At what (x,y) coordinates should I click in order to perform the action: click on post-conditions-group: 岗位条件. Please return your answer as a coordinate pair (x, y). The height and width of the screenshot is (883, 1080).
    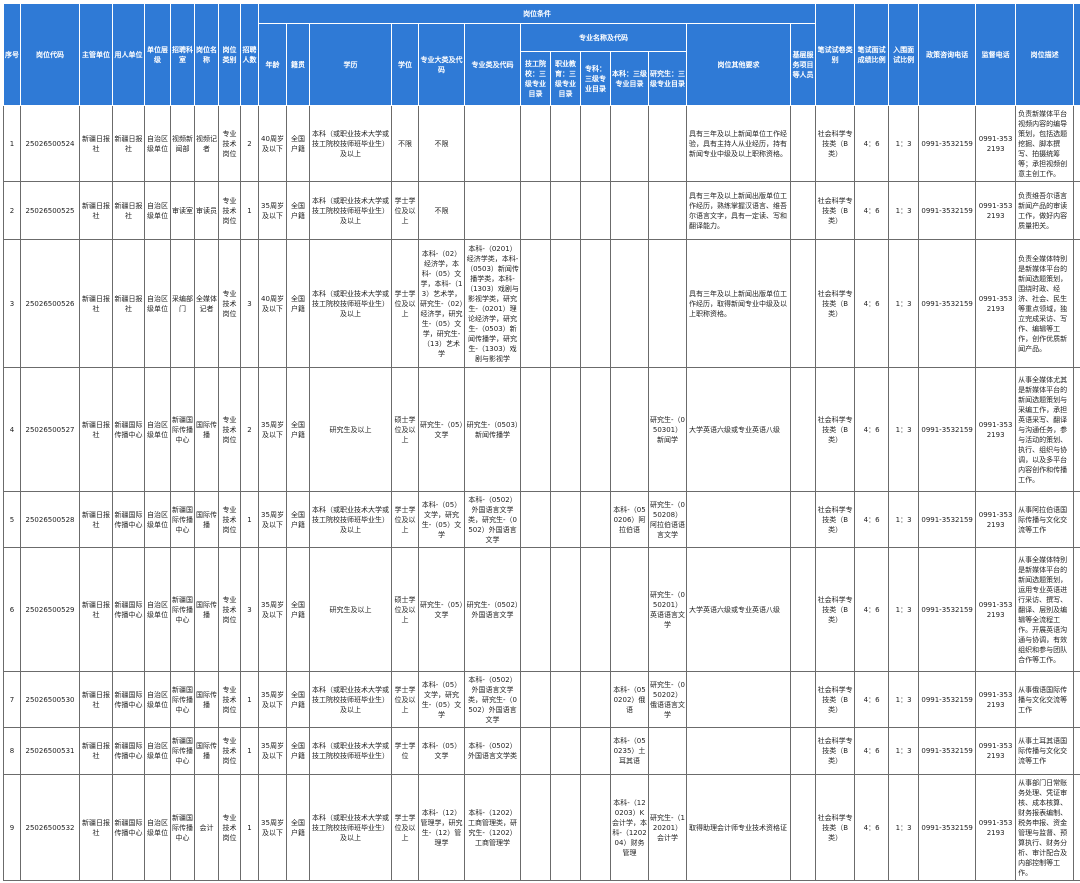
    Looking at the image, I should click on (537, 13).